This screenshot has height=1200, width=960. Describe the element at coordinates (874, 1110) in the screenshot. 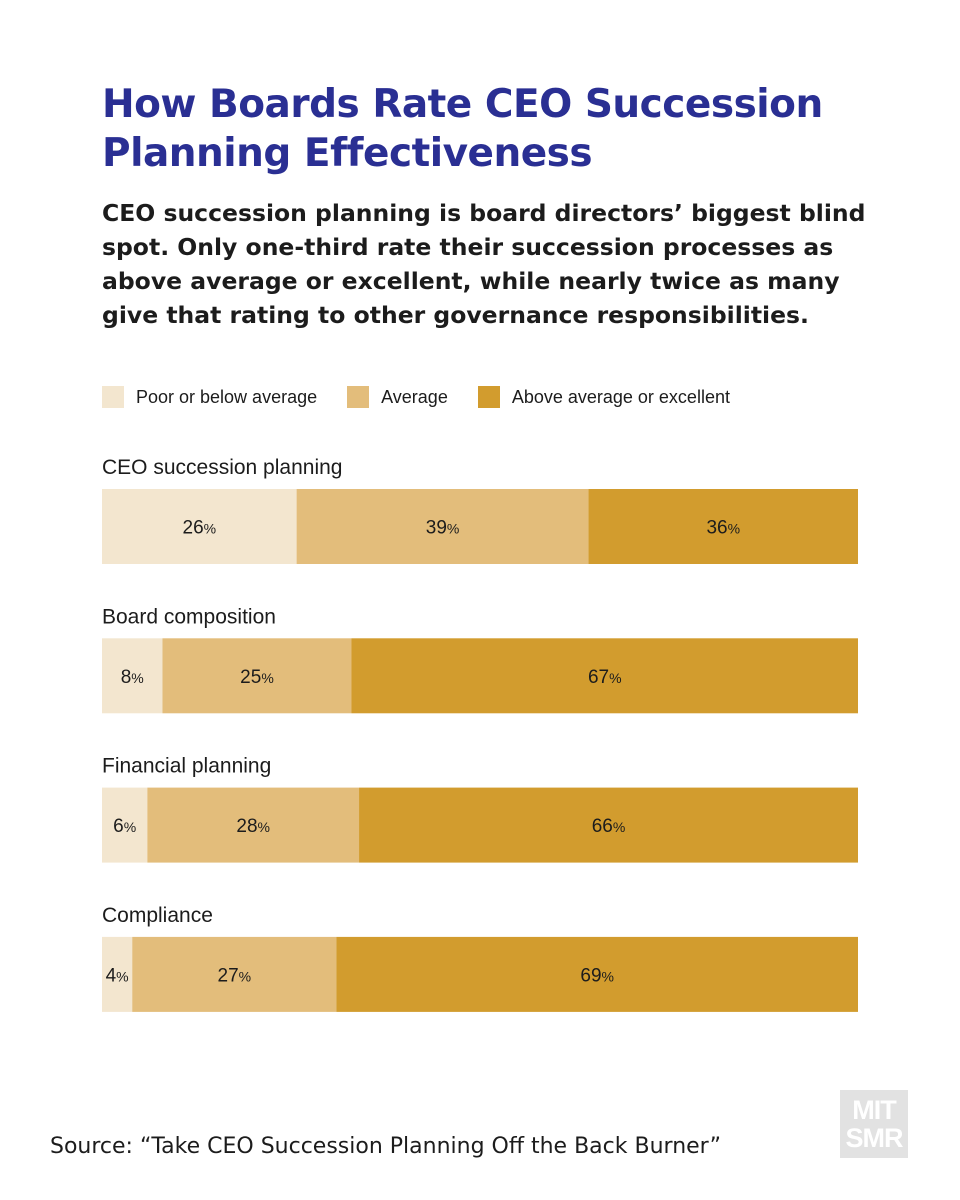

I see `logo-line-1: MIT` at that location.